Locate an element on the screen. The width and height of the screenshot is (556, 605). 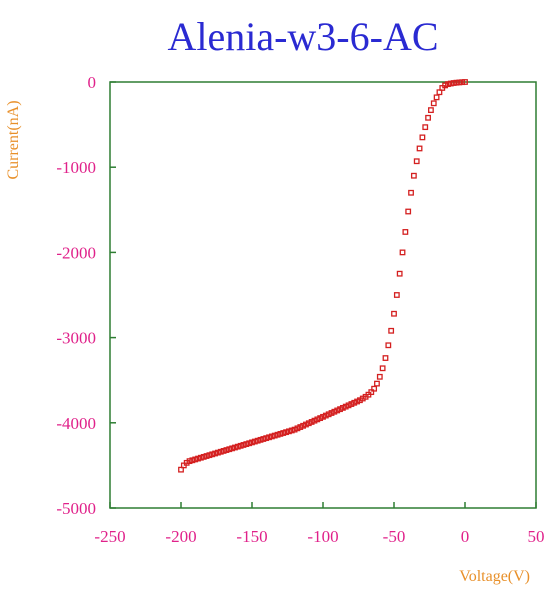
x-tick-label: -150 is located at coordinates (251, 536).